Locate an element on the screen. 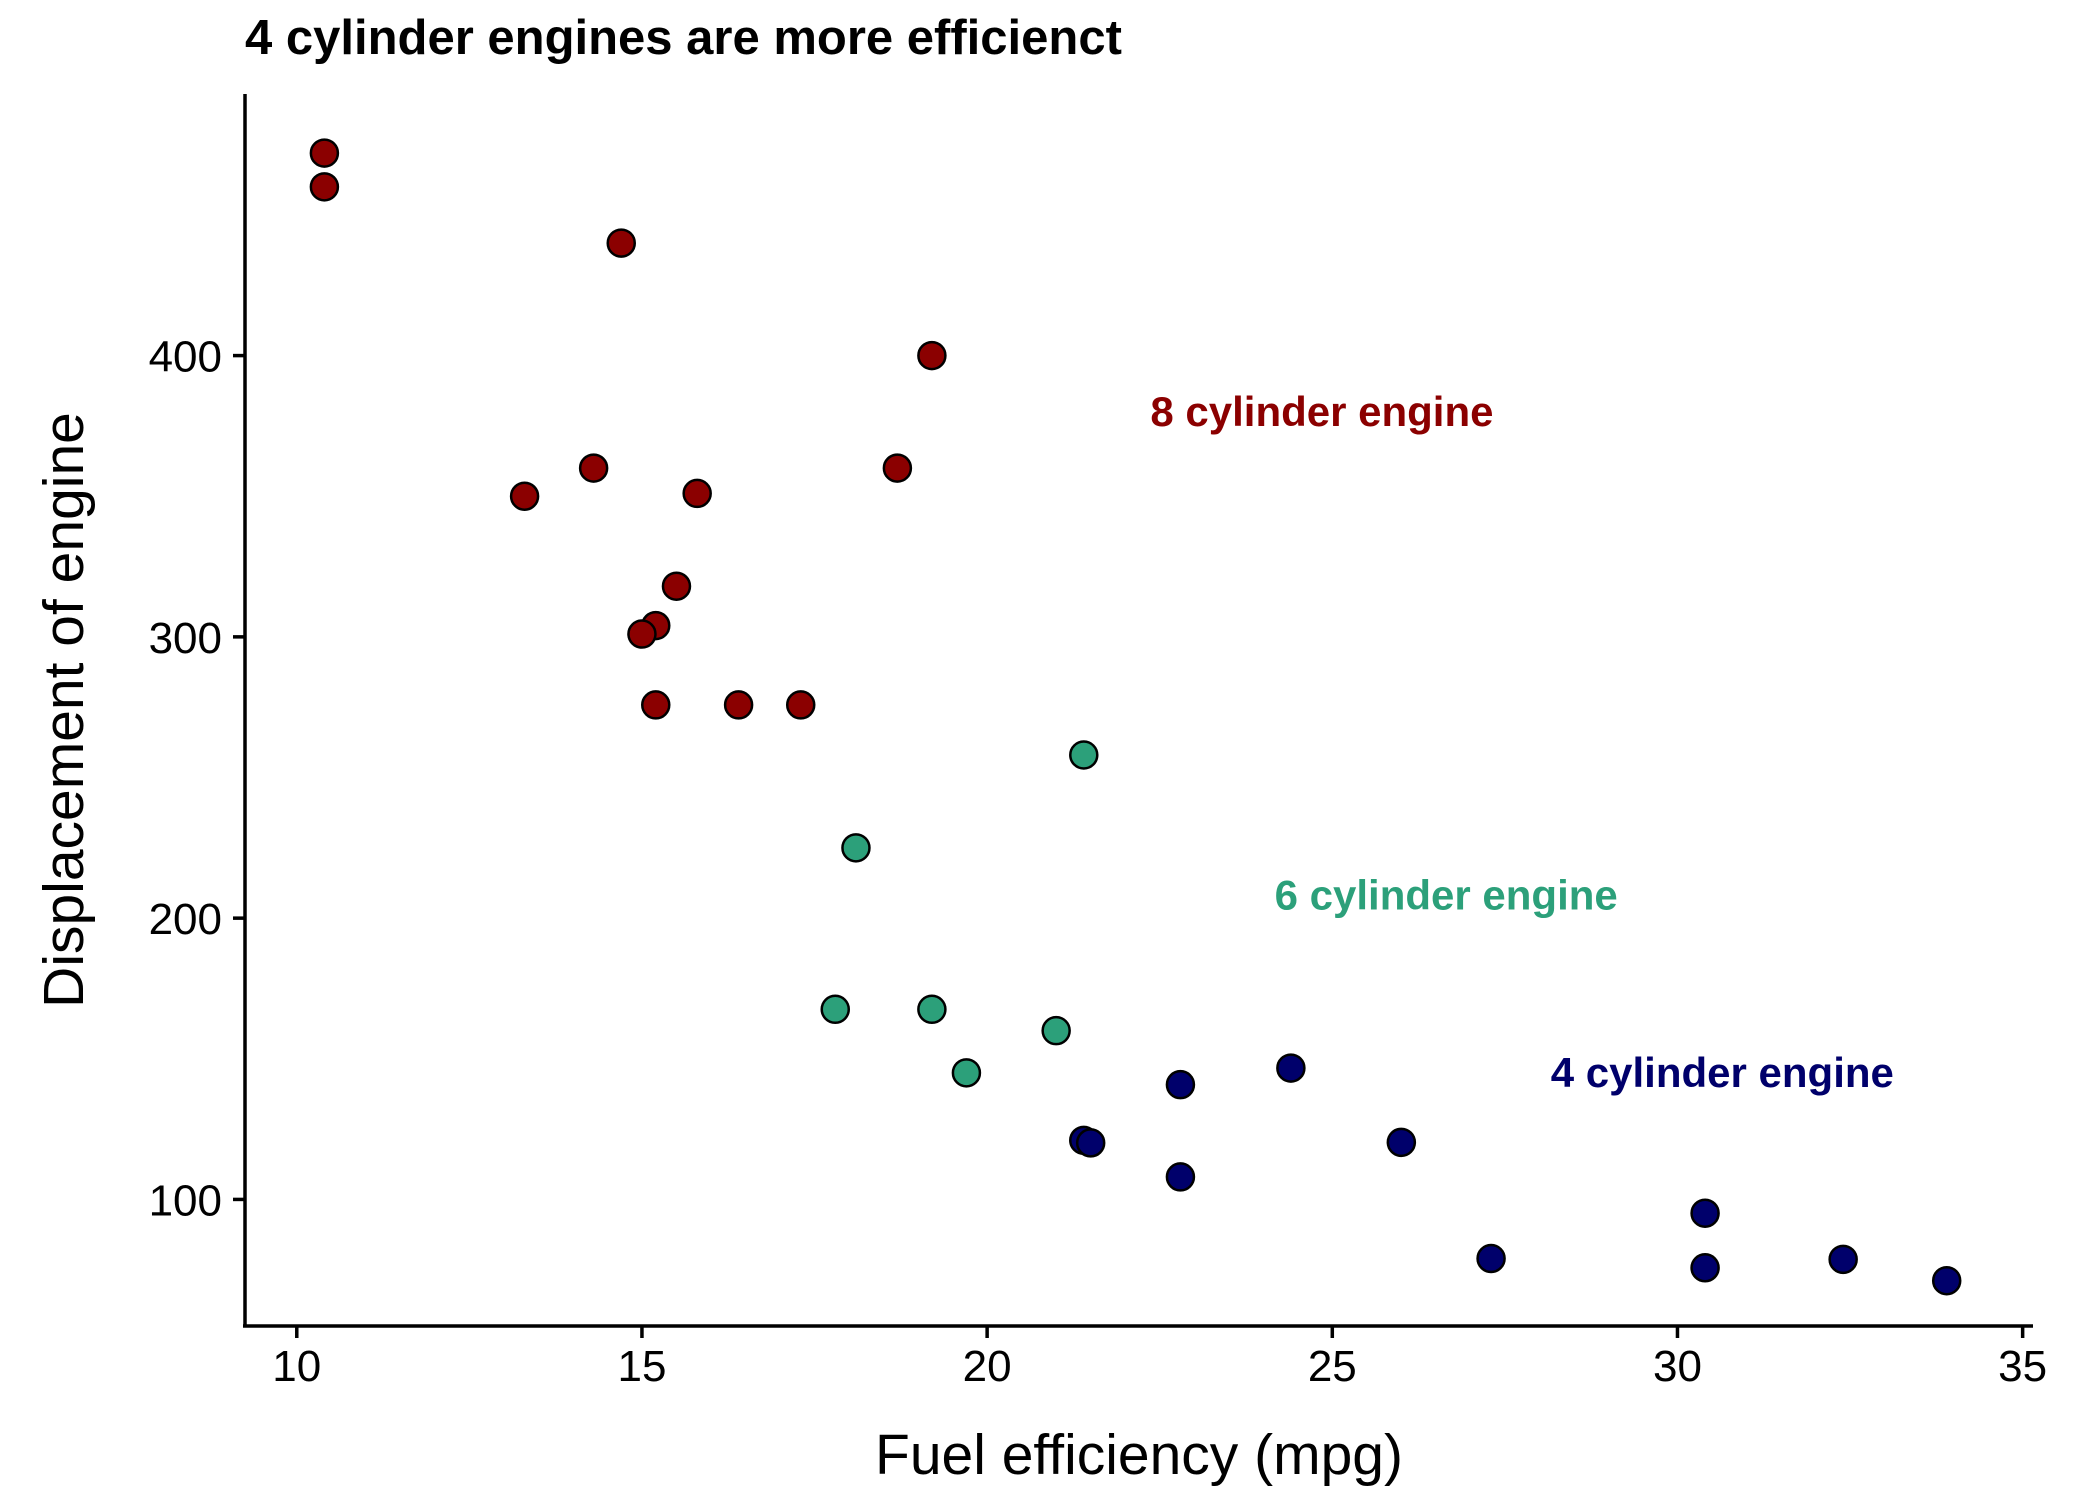 The image size is (2099, 1499). y-tick-label: 300 is located at coordinates (185, 638).